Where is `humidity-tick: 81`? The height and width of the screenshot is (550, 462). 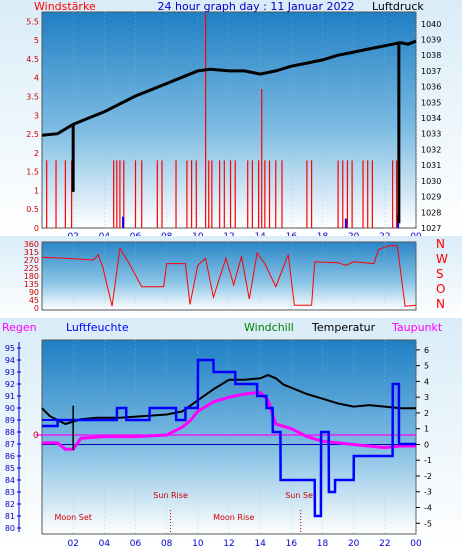 humidity-tick: 81 is located at coordinates (10, 516).